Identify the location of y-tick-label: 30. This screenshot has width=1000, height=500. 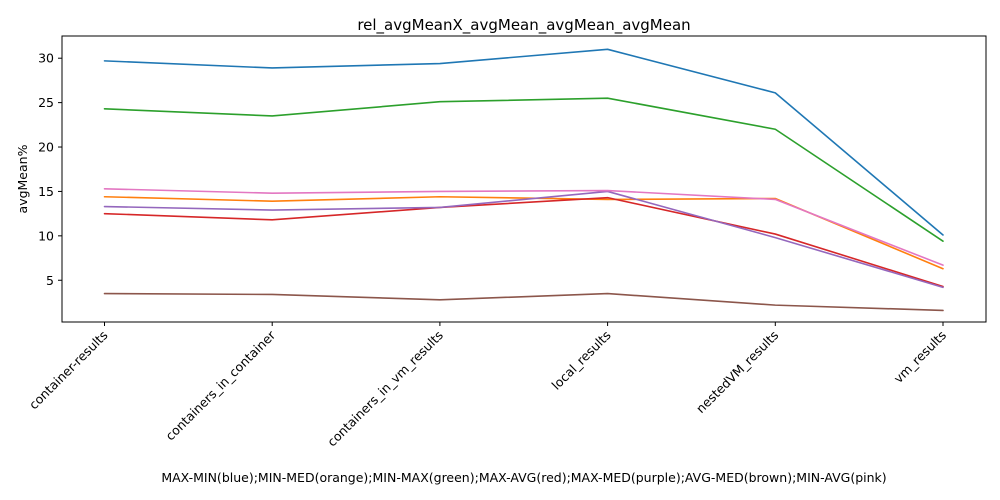
(46, 58).